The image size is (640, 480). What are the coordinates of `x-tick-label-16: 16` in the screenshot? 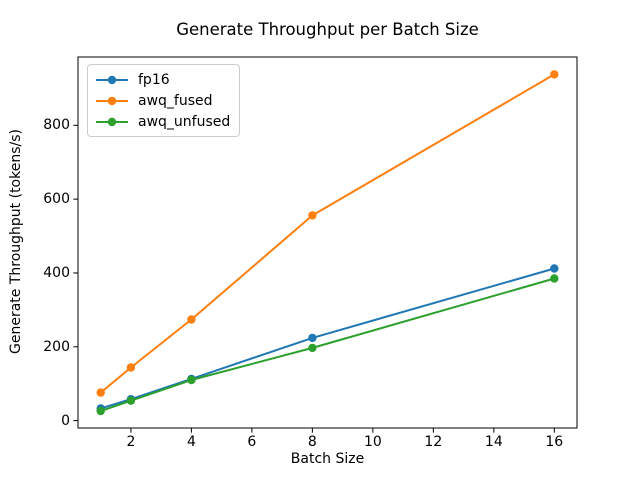 It's located at (554, 442).